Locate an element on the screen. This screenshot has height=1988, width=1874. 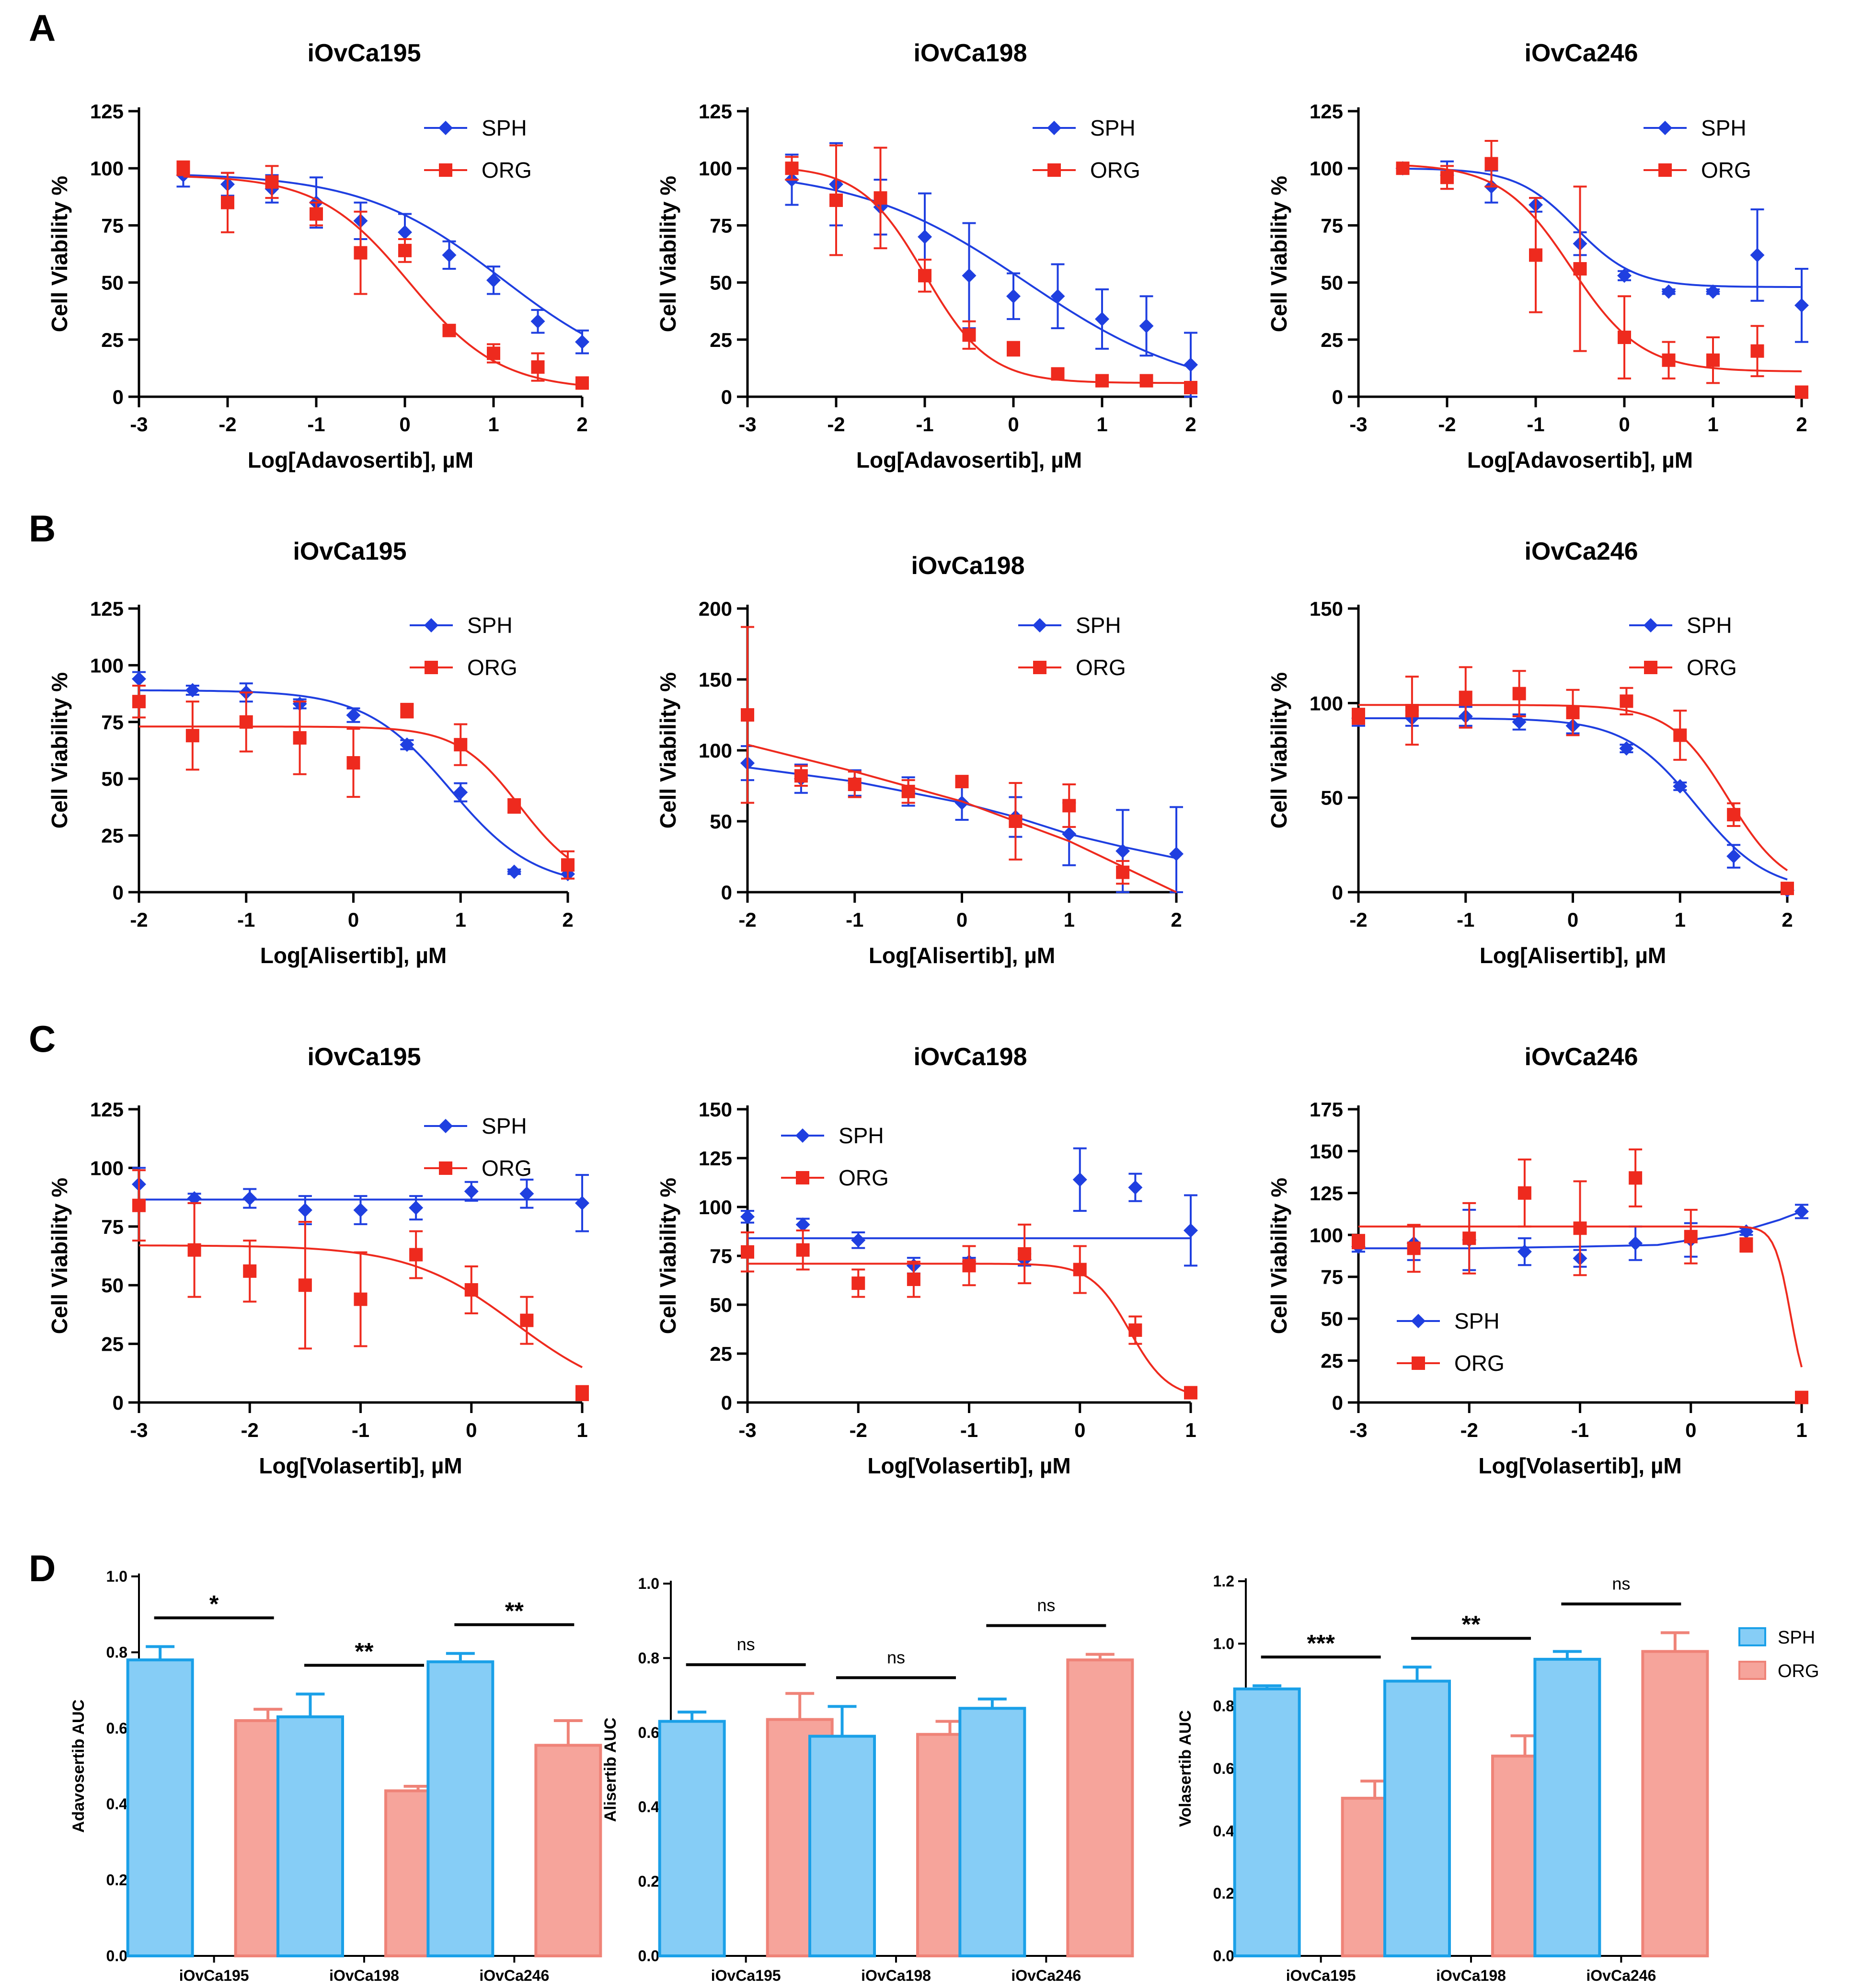
y-tick-label: 100 is located at coordinates (1326, 703).